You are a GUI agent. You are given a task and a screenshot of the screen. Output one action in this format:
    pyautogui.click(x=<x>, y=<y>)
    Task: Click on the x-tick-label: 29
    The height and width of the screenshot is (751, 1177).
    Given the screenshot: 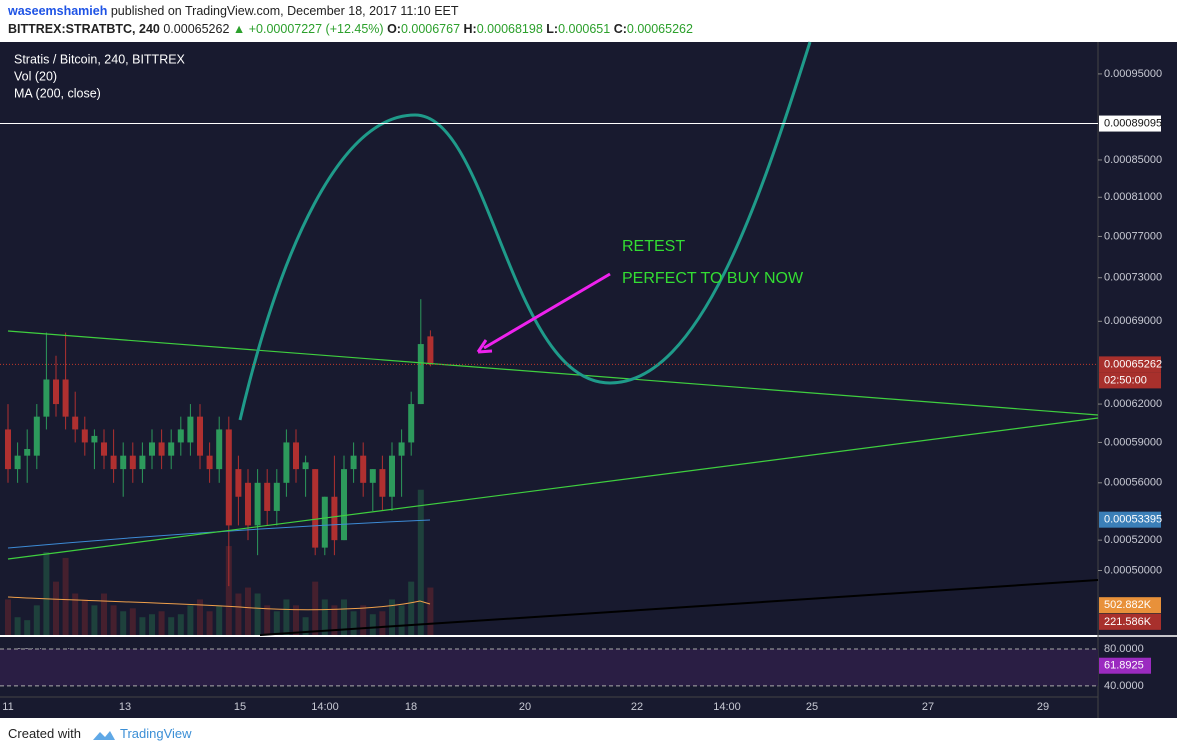 What is the action you would take?
    pyautogui.click(x=1043, y=707)
    